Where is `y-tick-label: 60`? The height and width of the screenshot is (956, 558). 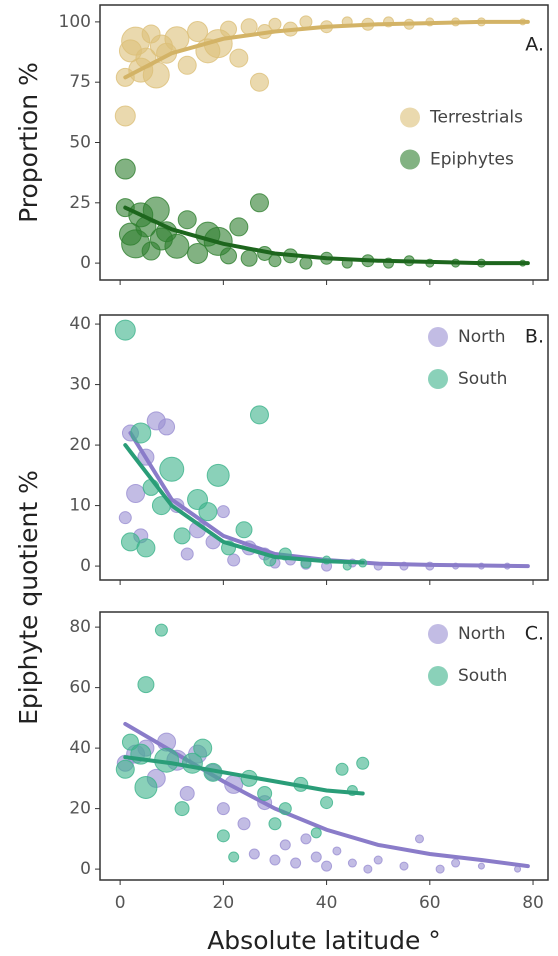
y-tick-label: 60 is located at coordinates (80, 688).